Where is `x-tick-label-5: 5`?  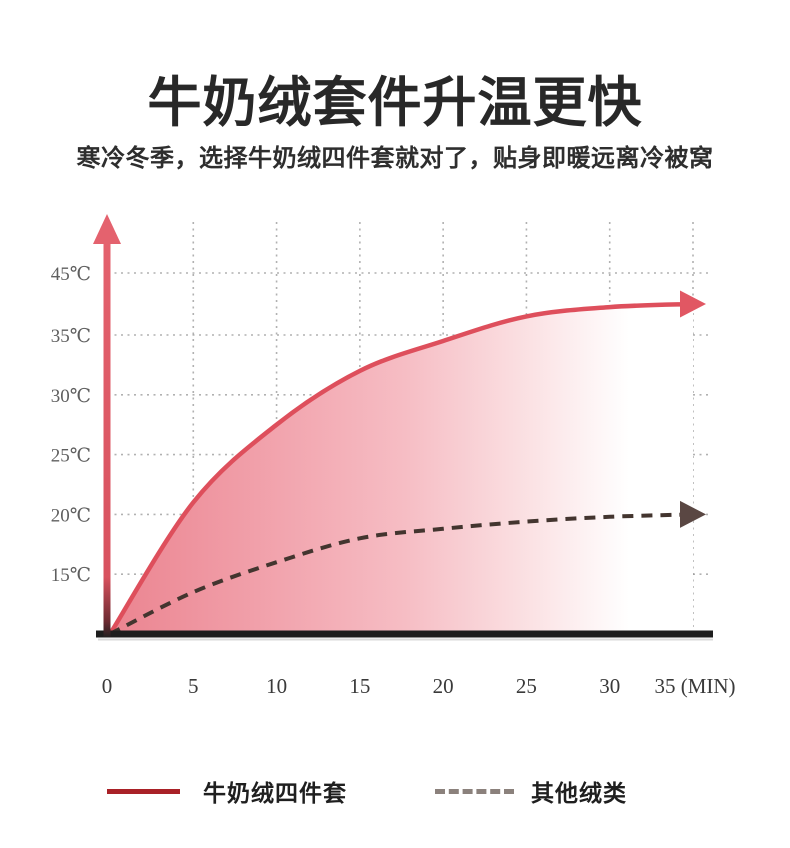
x-tick-label-5: 5 is located at coordinates (193, 686).